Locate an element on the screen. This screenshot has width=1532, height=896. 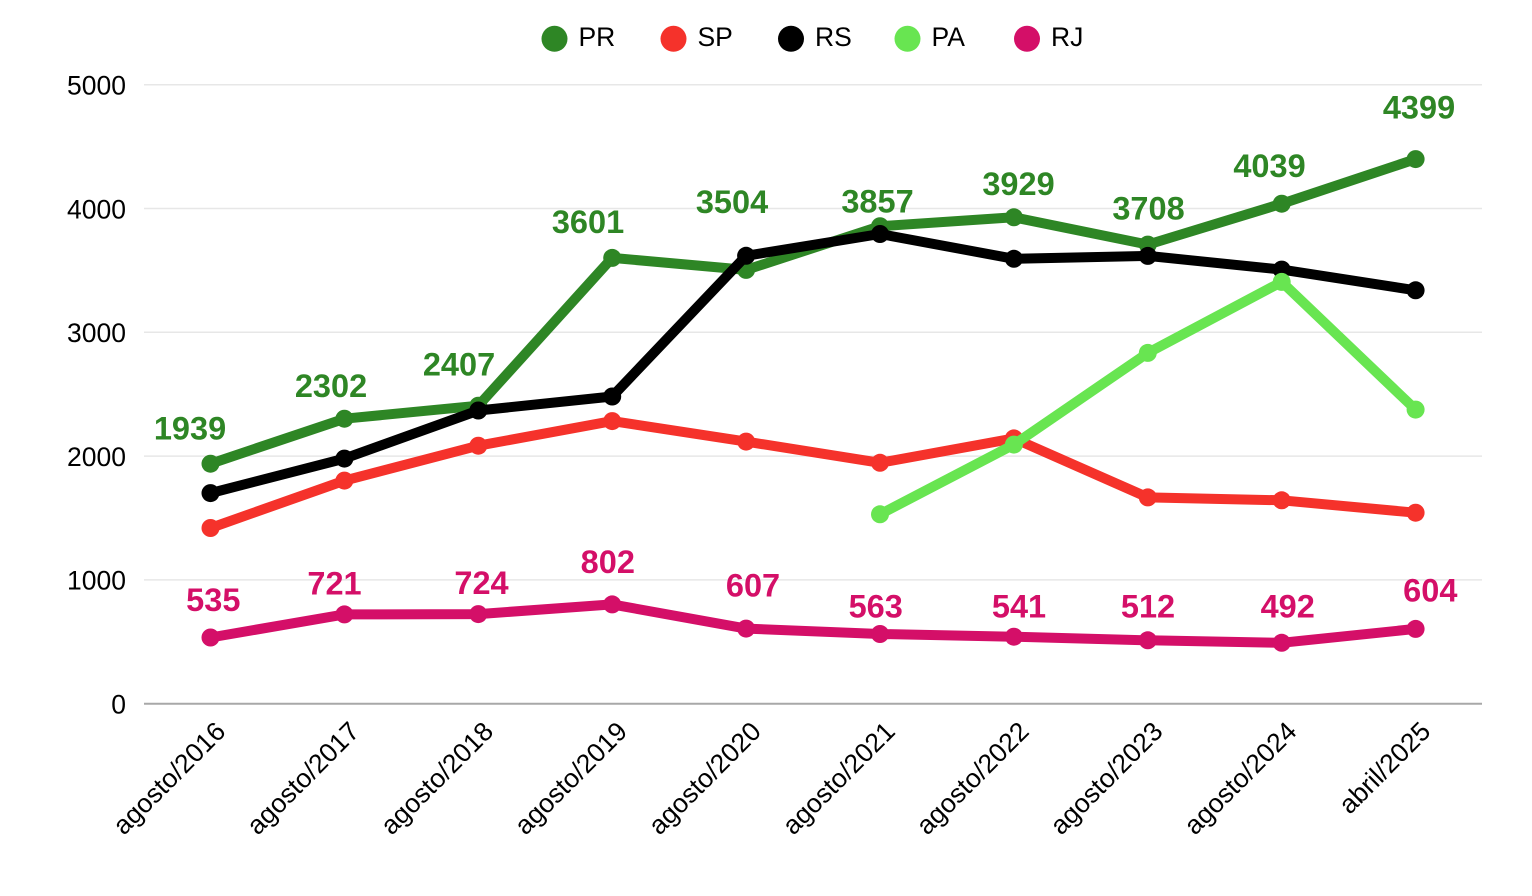
svg-text: 3929 is located at coordinates (1018, 184).